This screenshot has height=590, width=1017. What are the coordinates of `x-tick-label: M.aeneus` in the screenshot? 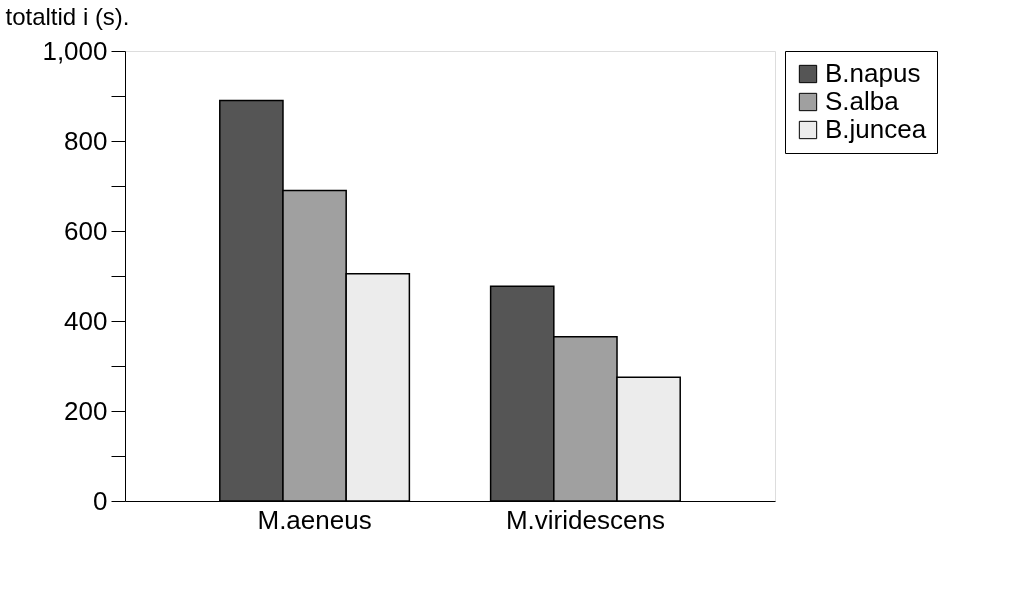 It's located at (314, 519).